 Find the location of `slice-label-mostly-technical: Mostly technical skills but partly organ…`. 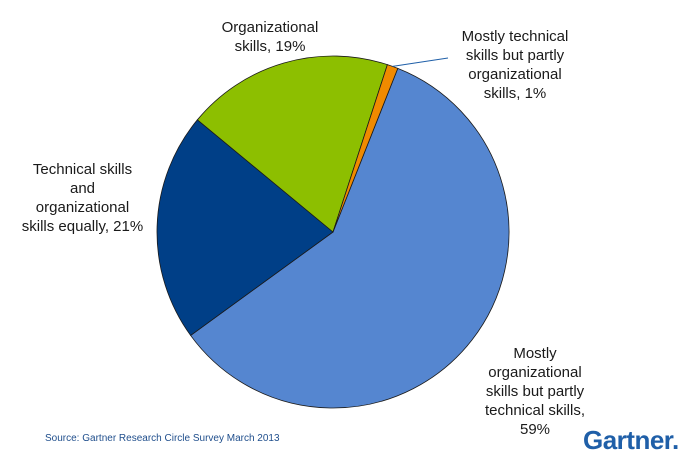

slice-label-mostly-technical: Mostly technical skills but partly organ… is located at coordinates (515, 65).